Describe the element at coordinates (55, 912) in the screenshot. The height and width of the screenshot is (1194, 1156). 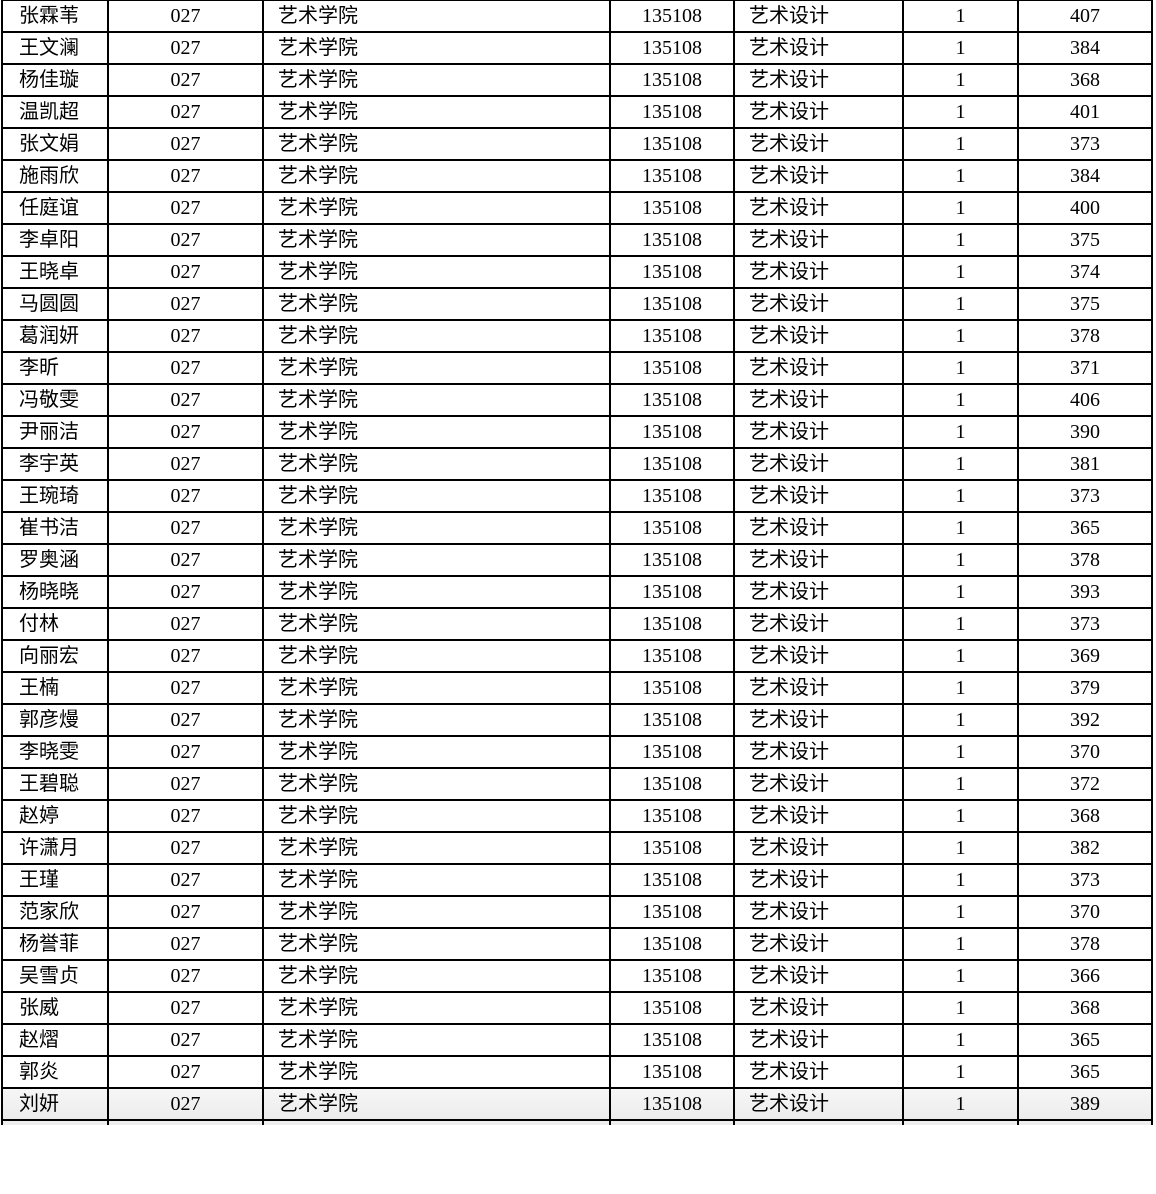
I see `student-name-cell: 范家欣` at that location.